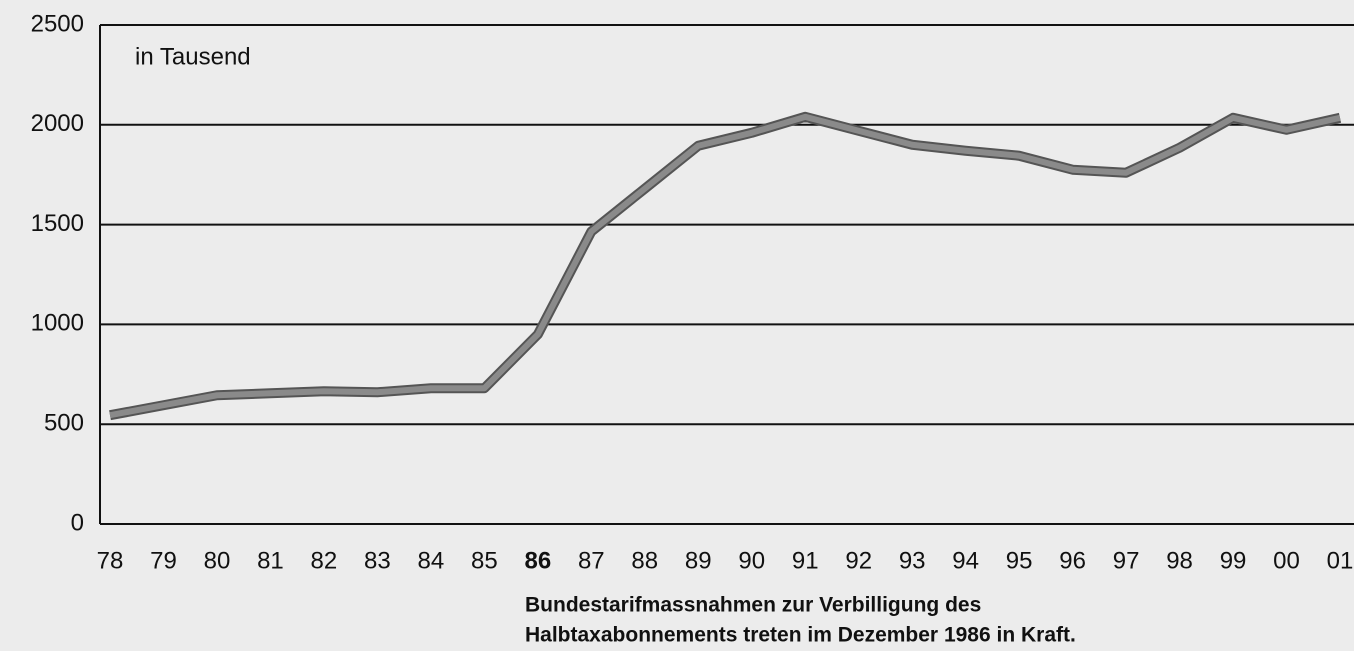  I want to click on x-tick-label: 95, so click(1019, 560).